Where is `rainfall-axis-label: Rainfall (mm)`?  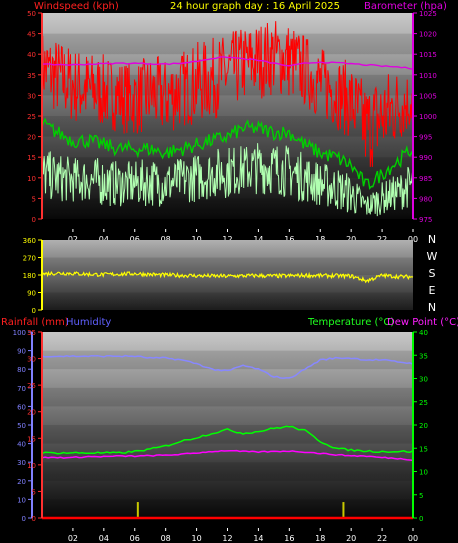 rainfall-axis-label: Rainfall (mm) is located at coordinates (35, 322).